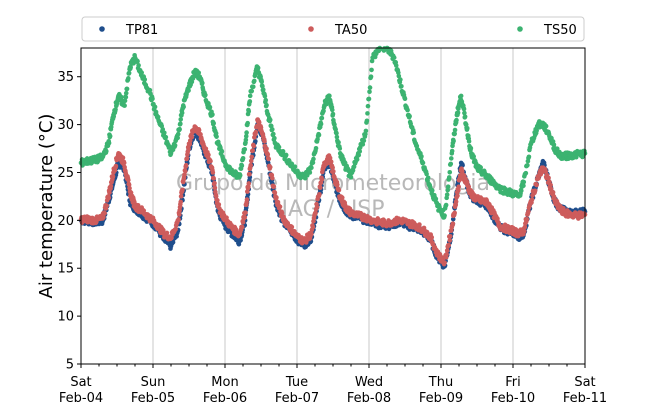  Describe the element at coordinates (513, 398) in the screenshot. I see `x-tick-date-label: Feb-10` at that location.